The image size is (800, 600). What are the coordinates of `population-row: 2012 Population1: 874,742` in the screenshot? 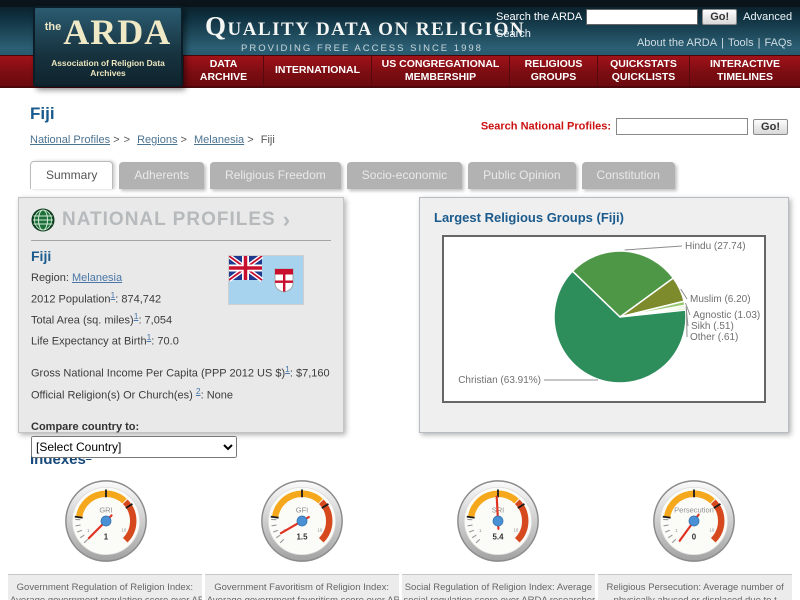 It's located at (96, 297).